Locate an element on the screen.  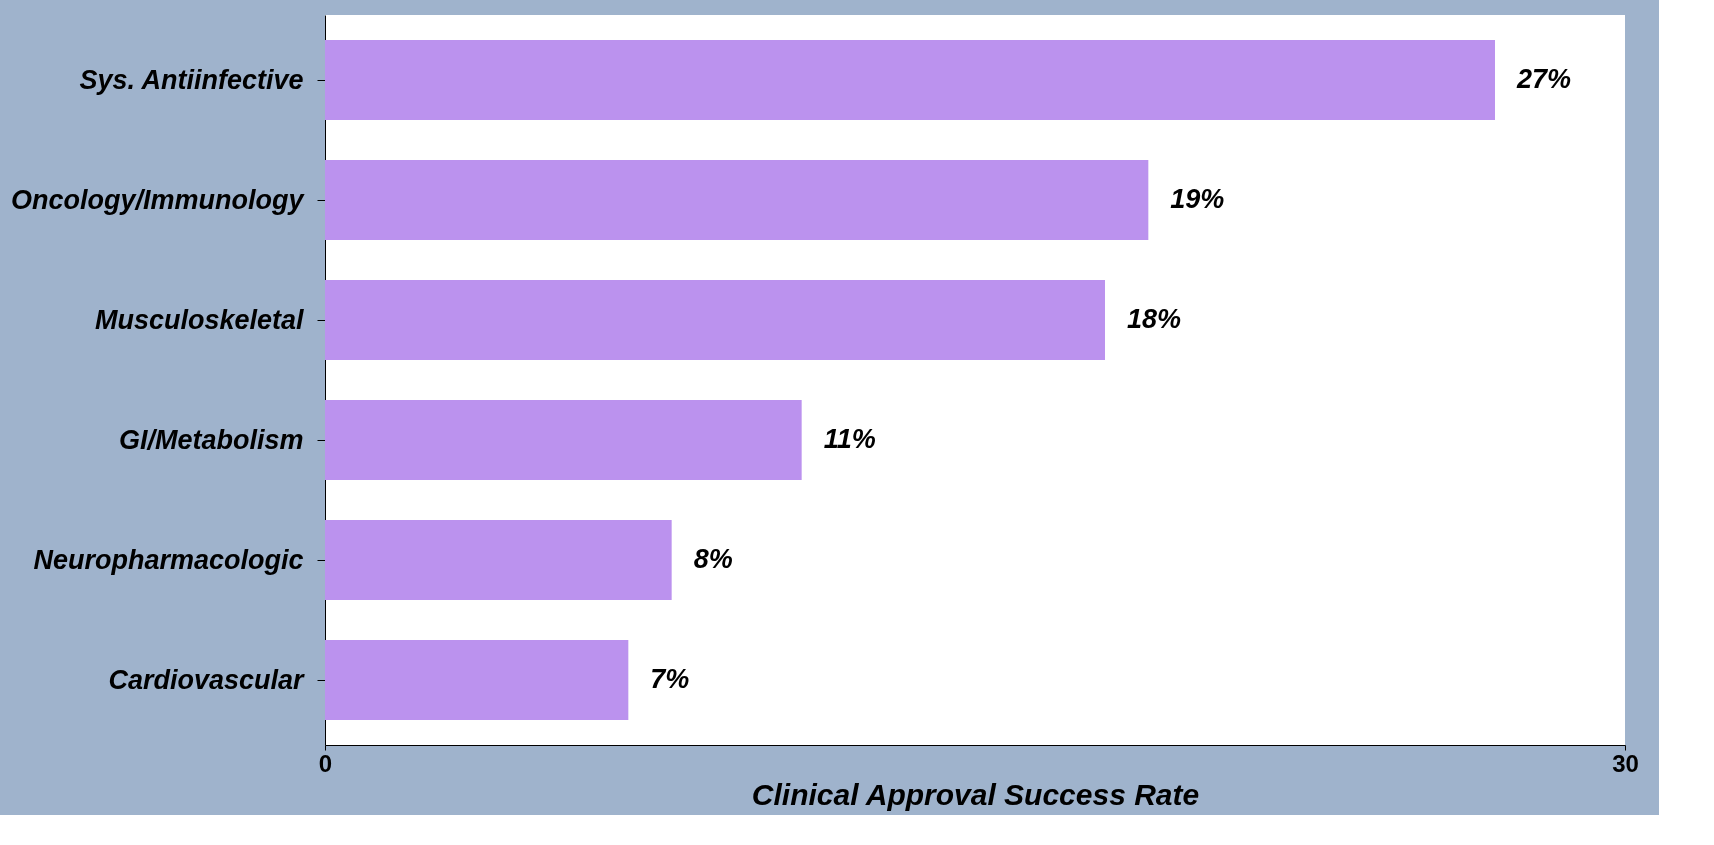
y-tick-label: Sys. Antiinfective is located at coordinates (191, 79).